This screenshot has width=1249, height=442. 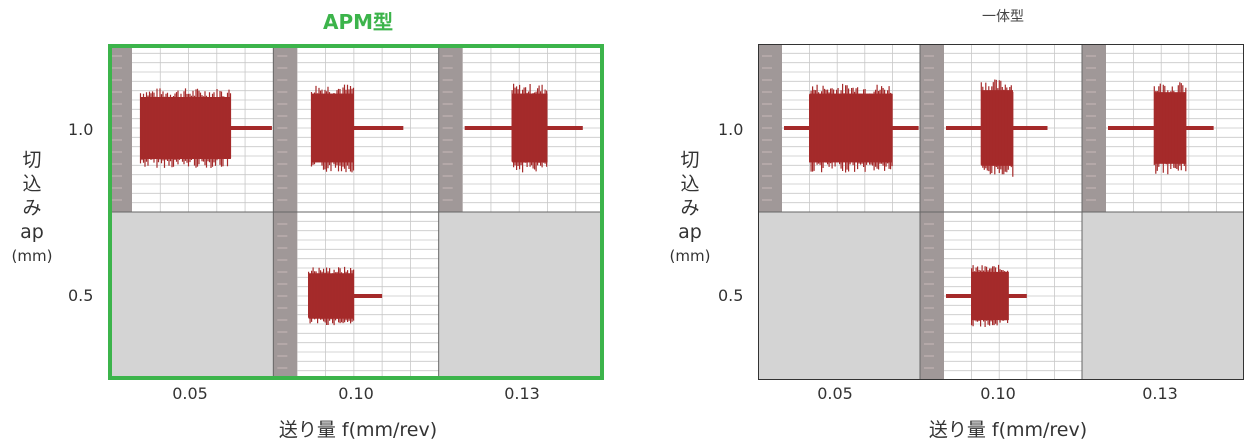 I want to click on signal-baseline, so click(x=357, y=128).